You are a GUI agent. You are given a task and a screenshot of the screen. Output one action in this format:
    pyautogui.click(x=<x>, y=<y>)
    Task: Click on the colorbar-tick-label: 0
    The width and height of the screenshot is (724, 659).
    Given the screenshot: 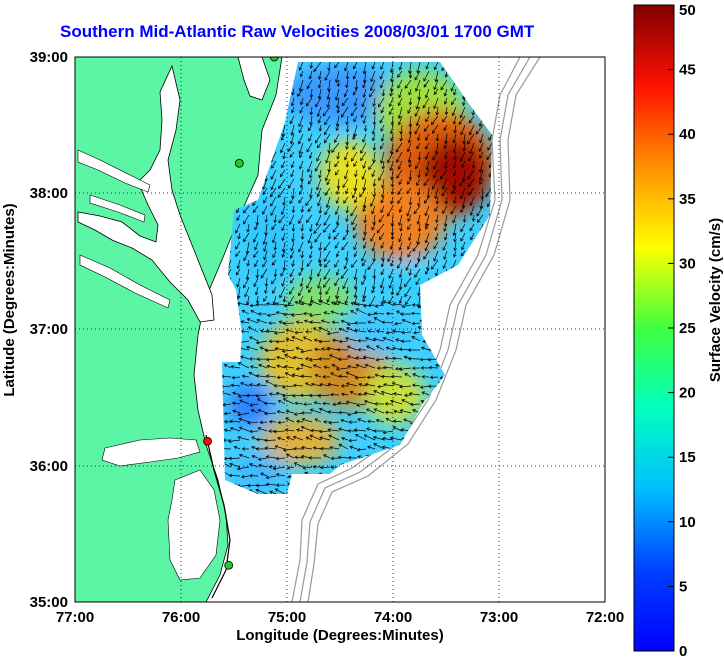 What is the action you would take?
    pyautogui.click(x=683, y=651)
    